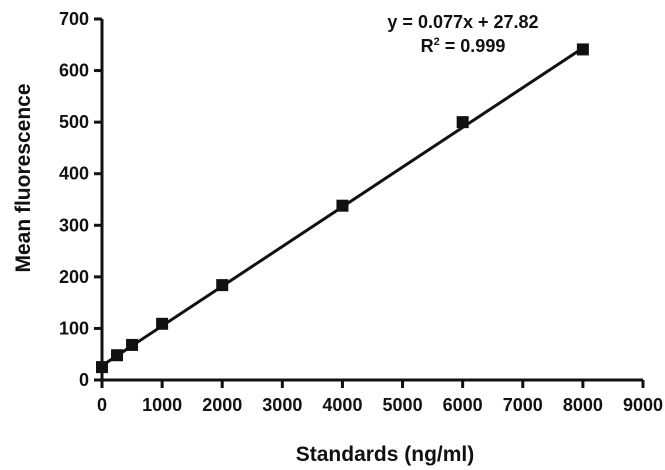 The width and height of the screenshot is (665, 470). I want to click on y-tick-label: 500, so click(74, 122).